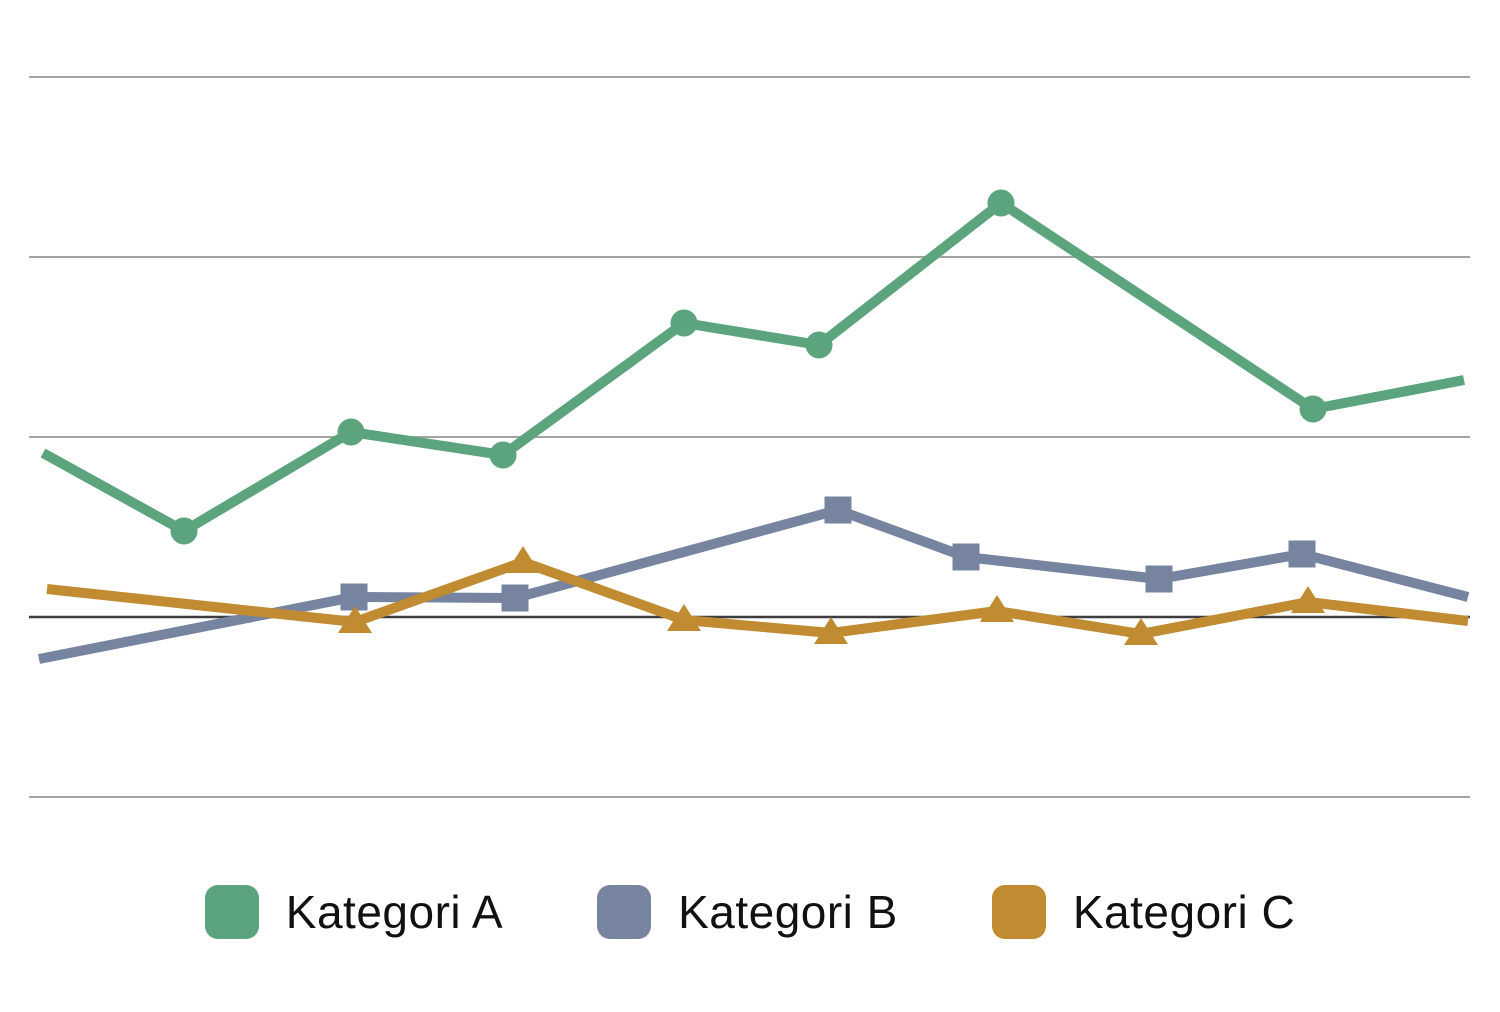 The height and width of the screenshot is (1012, 1500). What do you see at coordinates (231, 912) in the screenshot?
I see `legend-swatch-kategori-a-icon` at bounding box center [231, 912].